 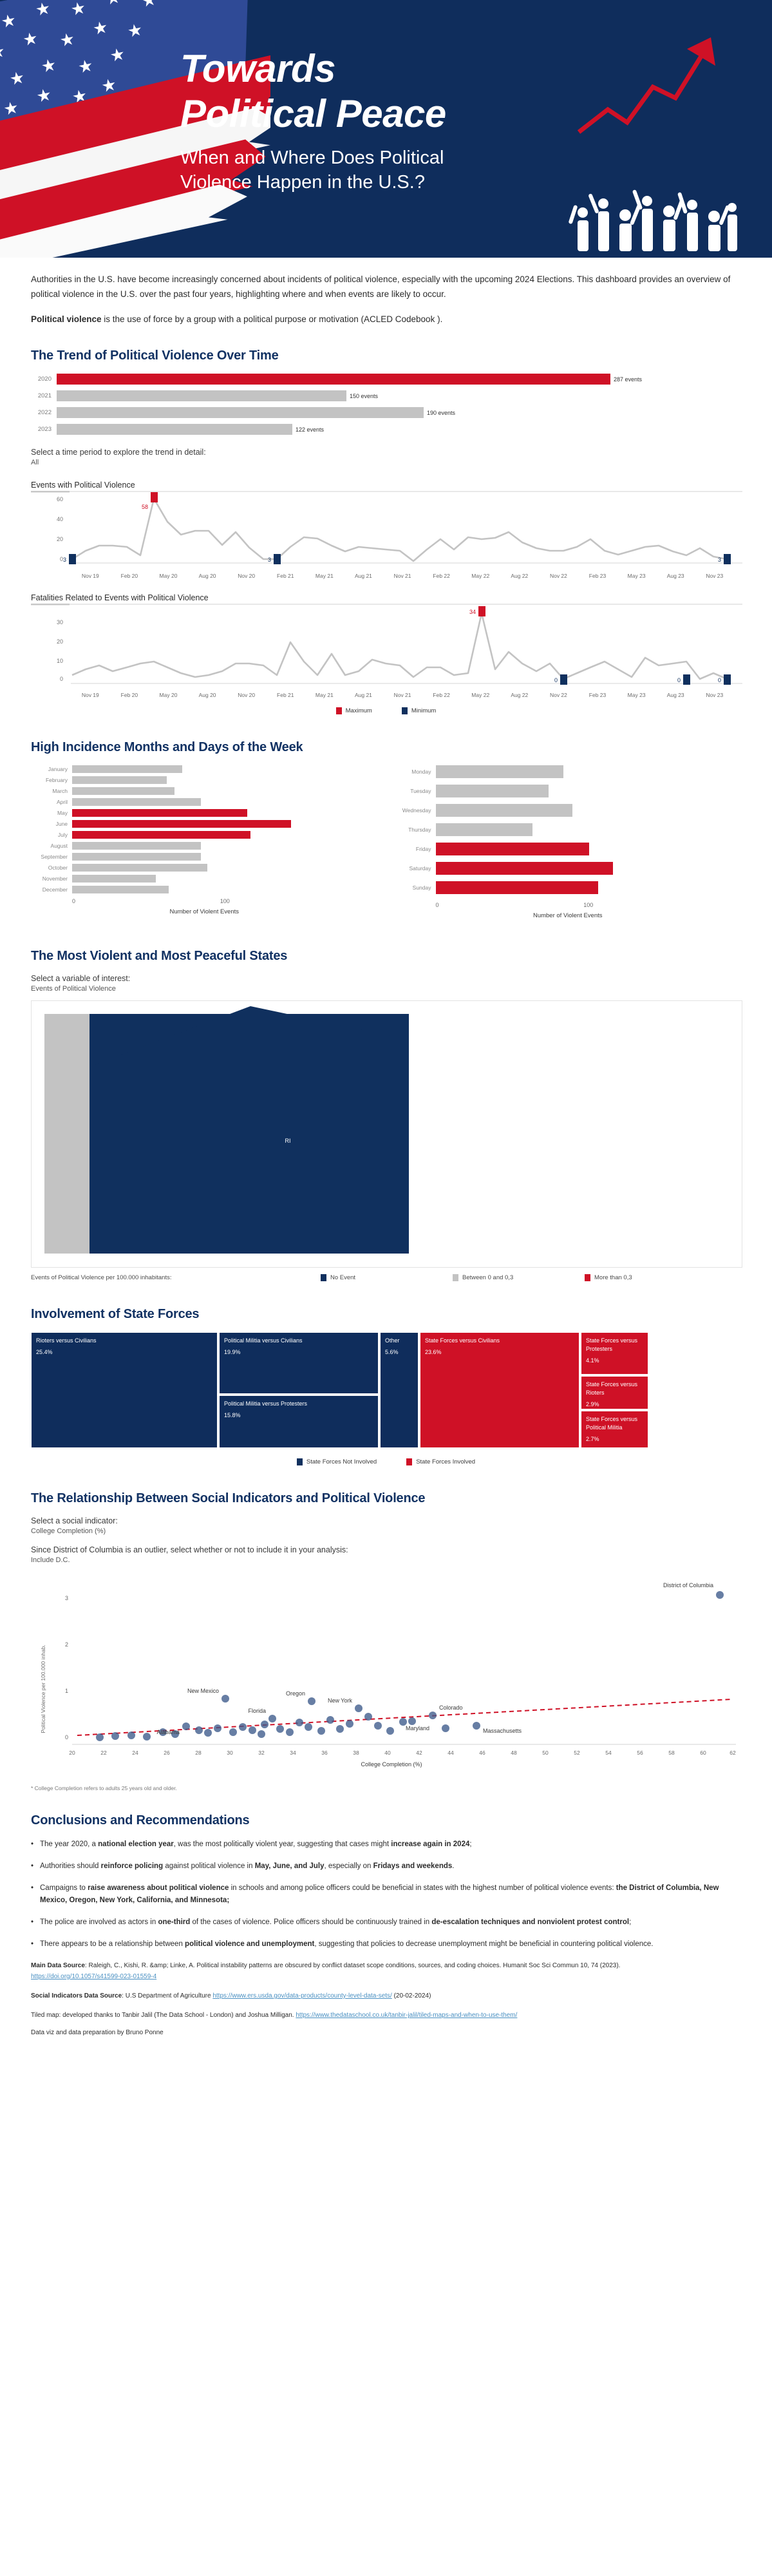 What do you see at coordinates (614, 1392) in the screenshot?
I see `treemap-cell-forces-rioters: State Forces versus Rioters 2.9%` at bounding box center [614, 1392].